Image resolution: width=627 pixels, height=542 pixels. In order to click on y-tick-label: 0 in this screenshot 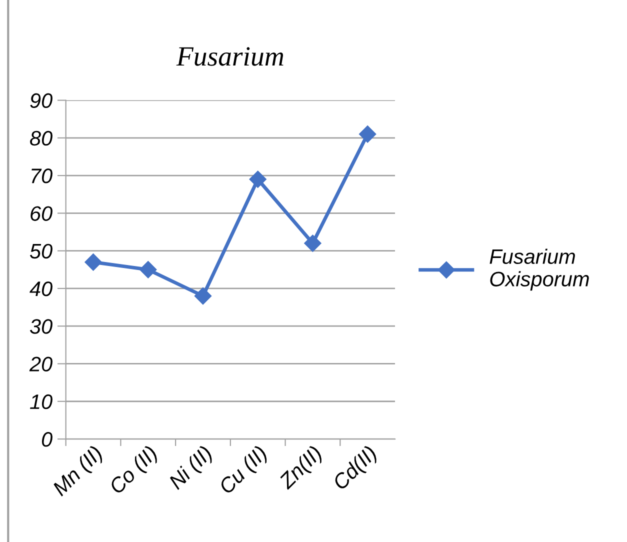, I will do `click(47, 439)`.